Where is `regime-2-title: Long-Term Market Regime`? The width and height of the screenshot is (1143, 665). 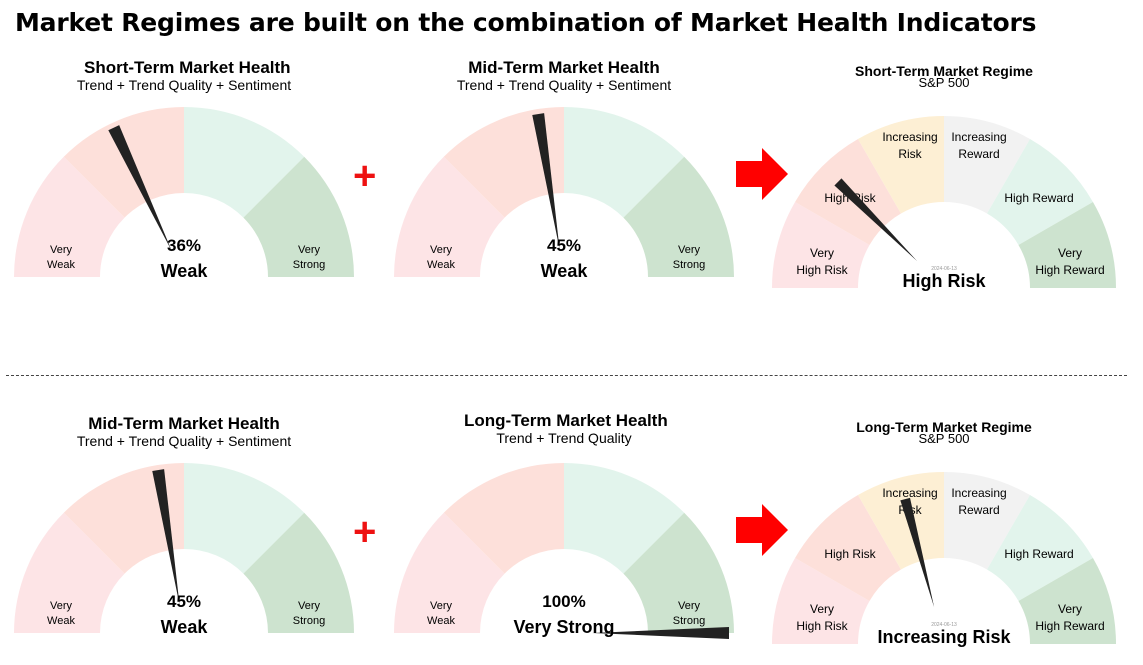
regime-2-title: Long-Term Market Regime is located at coordinates (944, 427).